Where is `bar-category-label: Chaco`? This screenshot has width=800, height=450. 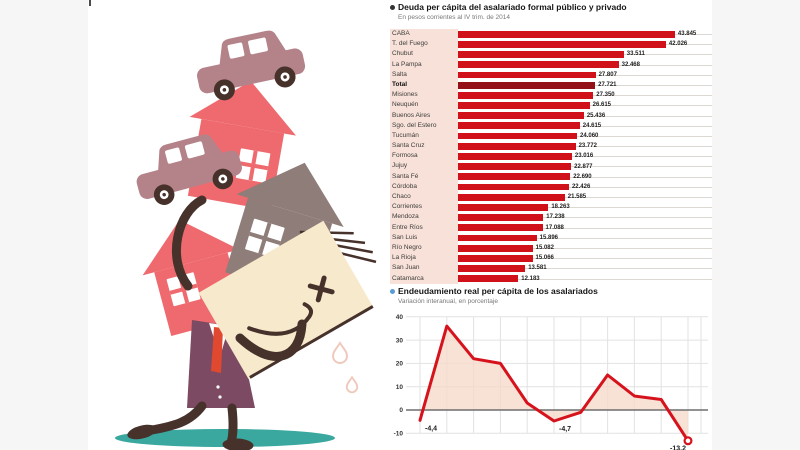
bar-category-label: Chaco is located at coordinates (424, 197).